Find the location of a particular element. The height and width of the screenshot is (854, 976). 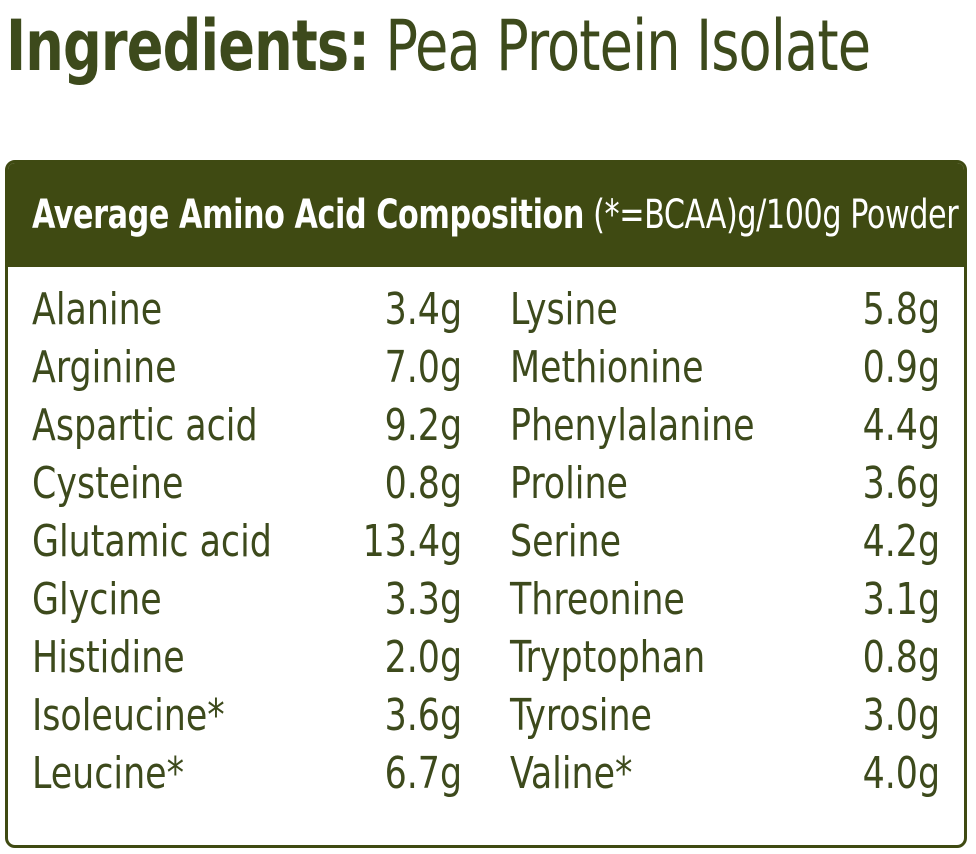

amino-acid-amount: 4.4g is located at coordinates (901, 425).